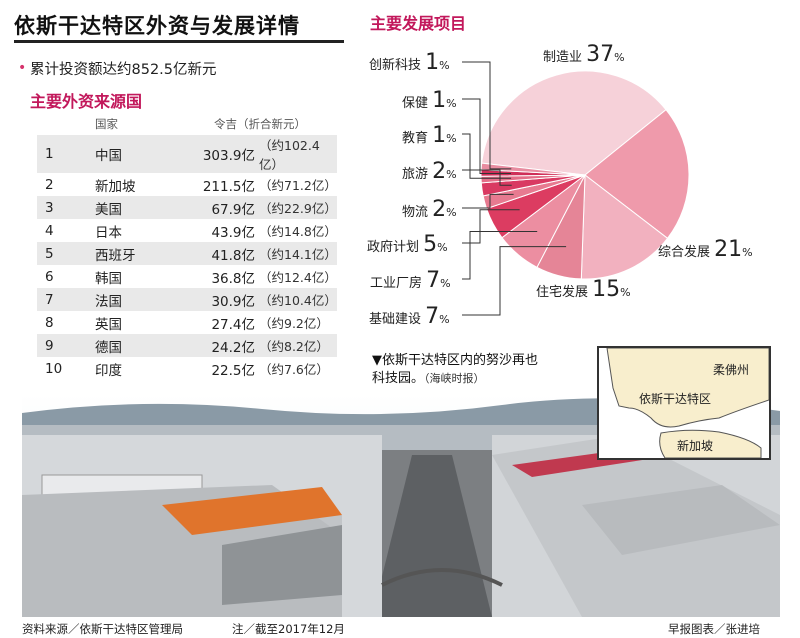 The width and height of the screenshot is (800, 638). Describe the element at coordinates (455, 360) in the screenshot. I see `caption-line-1: ▼依斯干达特区内的努沙再也` at that location.